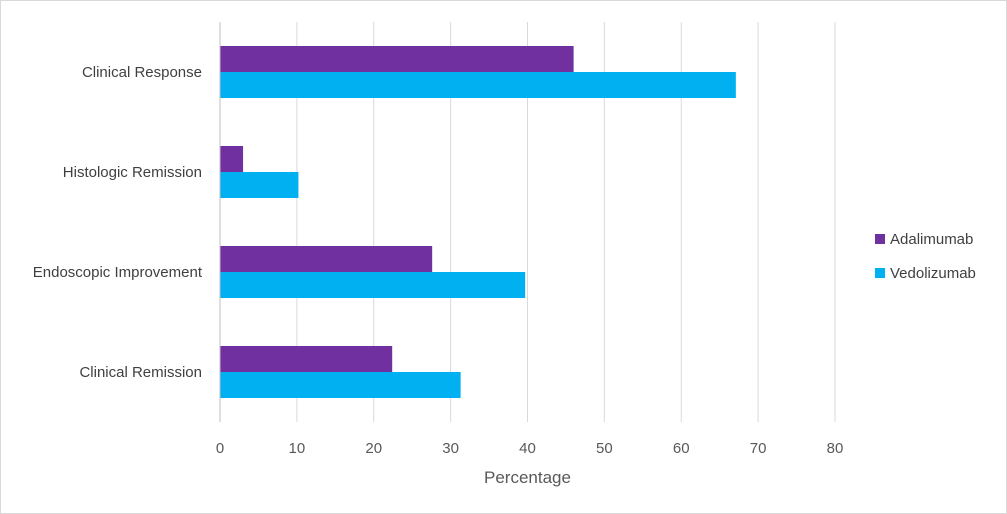 This screenshot has height=514, width=1007. Describe the element at coordinates (297, 448) in the screenshot. I see `x-tick-label: 10` at that location.